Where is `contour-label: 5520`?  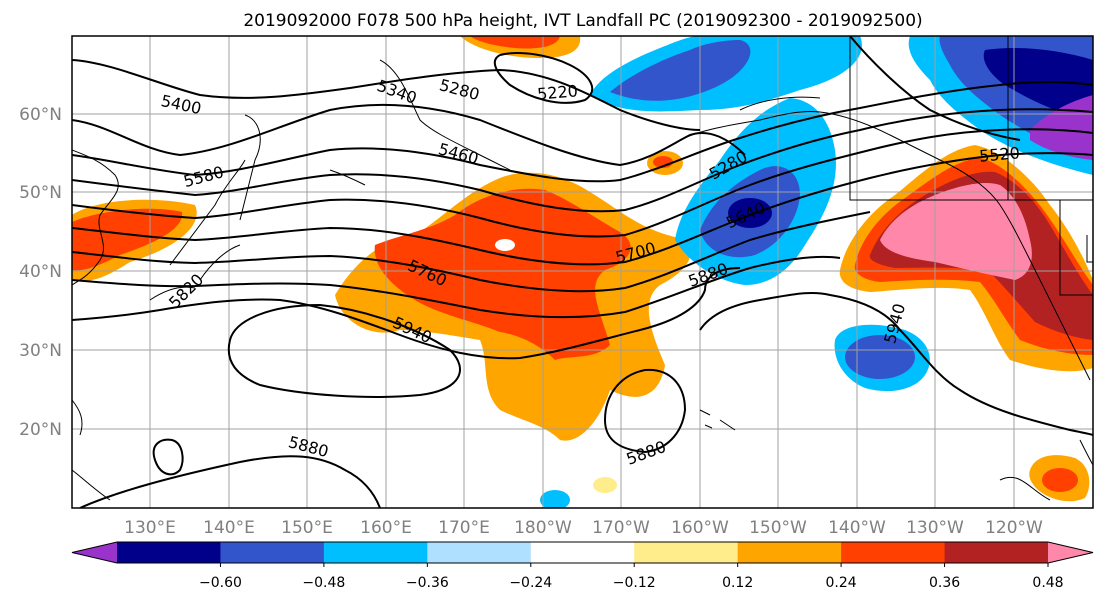
contour-label: 5520 is located at coordinates (999, 154).